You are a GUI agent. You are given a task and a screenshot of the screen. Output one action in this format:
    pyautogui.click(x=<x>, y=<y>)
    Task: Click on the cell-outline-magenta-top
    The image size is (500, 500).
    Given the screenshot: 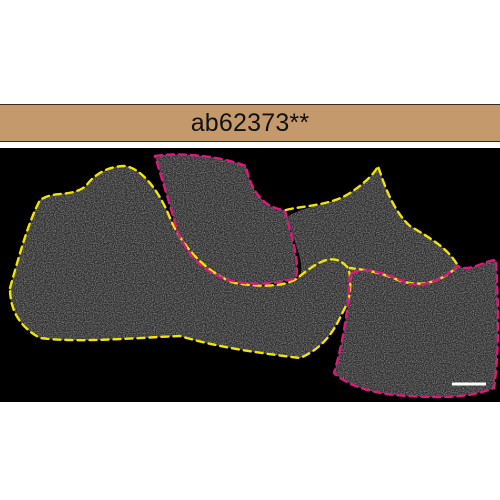 What is the action you would take?
    pyautogui.click(x=226, y=219)
    